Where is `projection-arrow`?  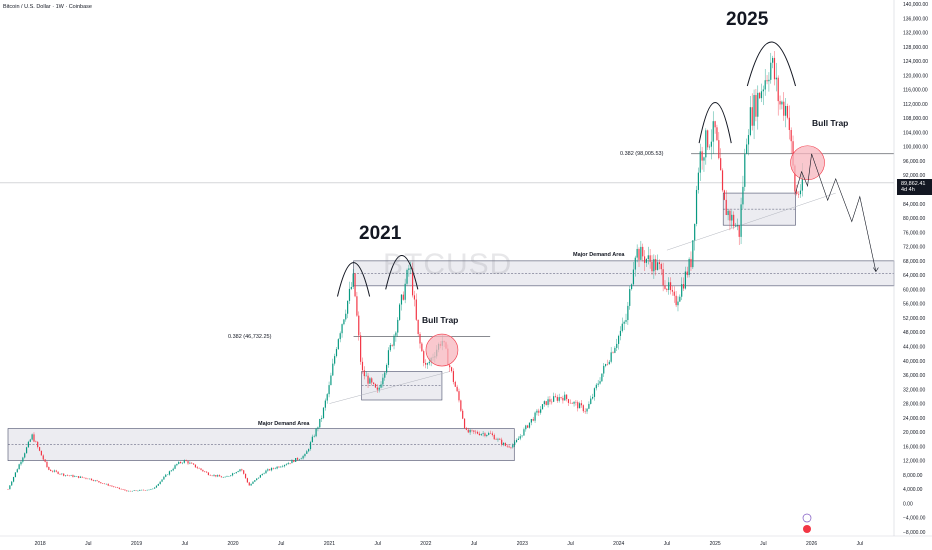 projection-arrow is located at coordinates (876, 270).